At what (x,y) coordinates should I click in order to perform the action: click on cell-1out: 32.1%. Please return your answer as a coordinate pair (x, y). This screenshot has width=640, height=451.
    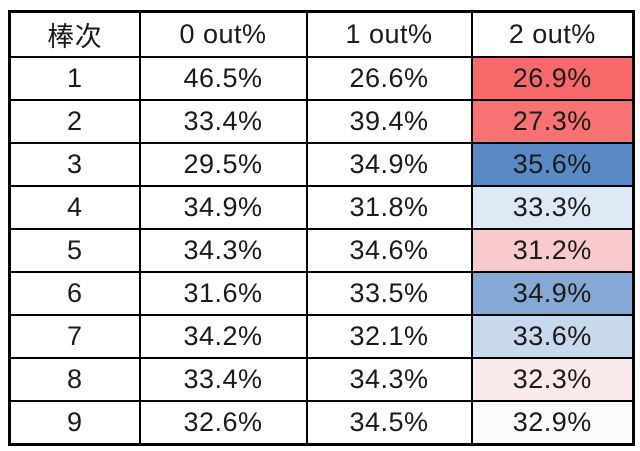
    Looking at the image, I should click on (389, 336).